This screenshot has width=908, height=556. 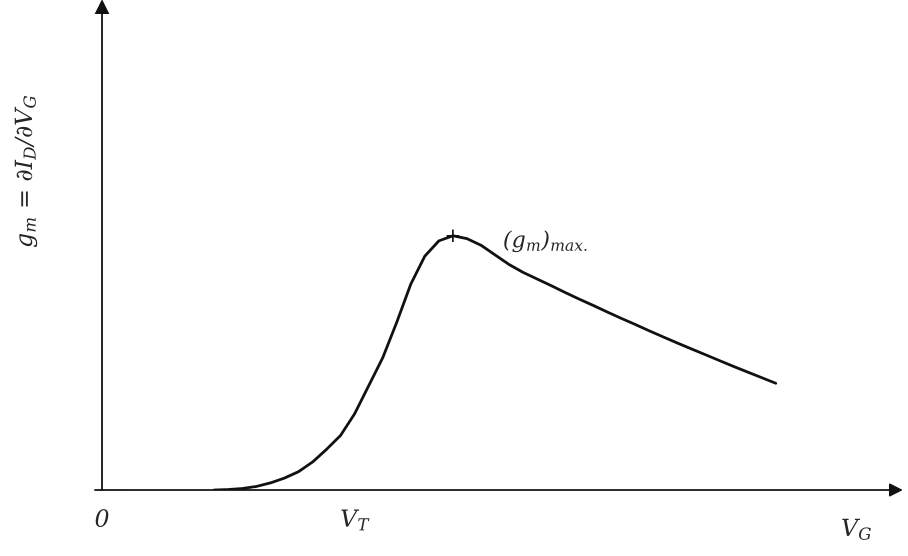 I want to click on x-axis-title: V$_{G}$, so click(x=856, y=529).